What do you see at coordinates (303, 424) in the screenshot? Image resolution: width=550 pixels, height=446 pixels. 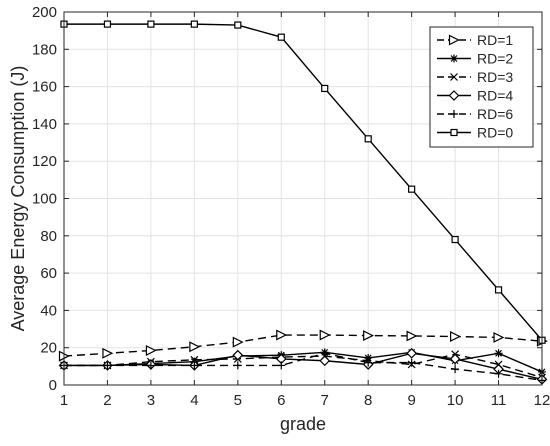 I see `x-axis-title: grade` at bounding box center [303, 424].